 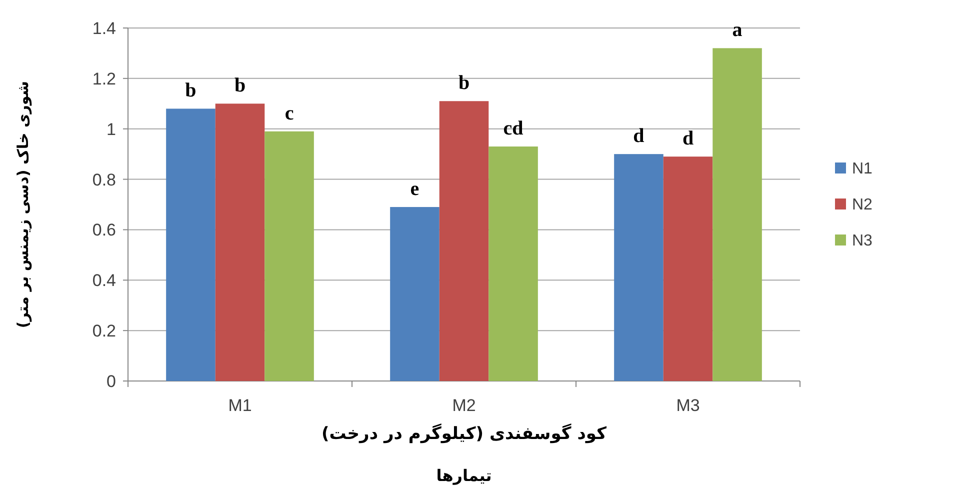 I want to click on legend-label: N1, so click(x=862, y=169).